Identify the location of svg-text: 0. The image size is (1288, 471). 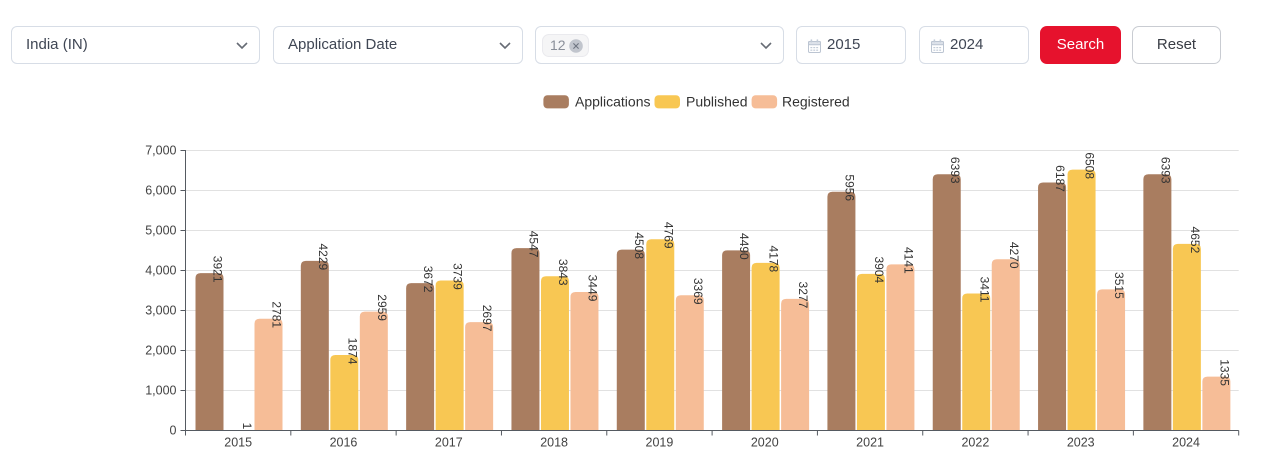
(173, 431).